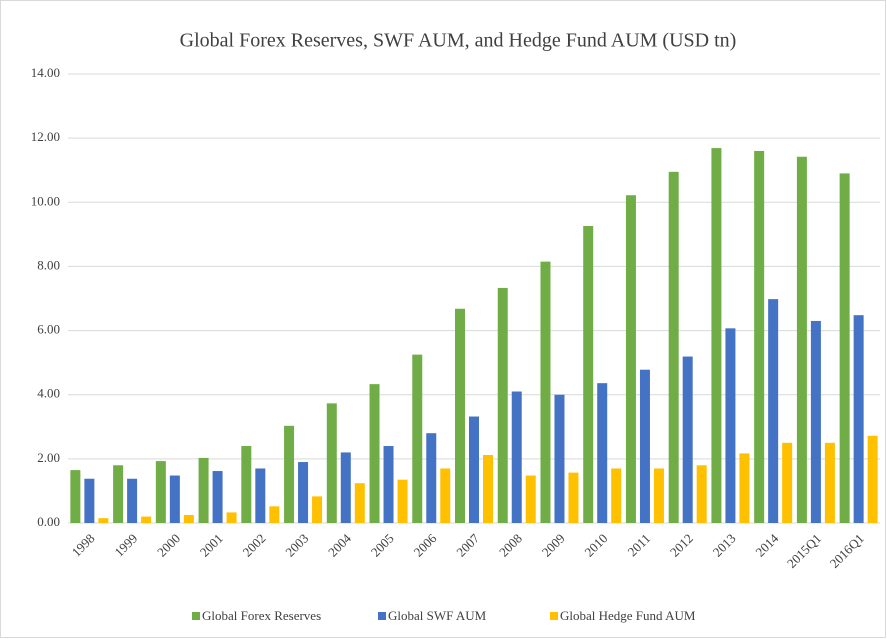 This screenshot has width=887, height=639. What do you see at coordinates (45, 72) in the screenshot?
I see `y-tick-label: 14.00` at bounding box center [45, 72].